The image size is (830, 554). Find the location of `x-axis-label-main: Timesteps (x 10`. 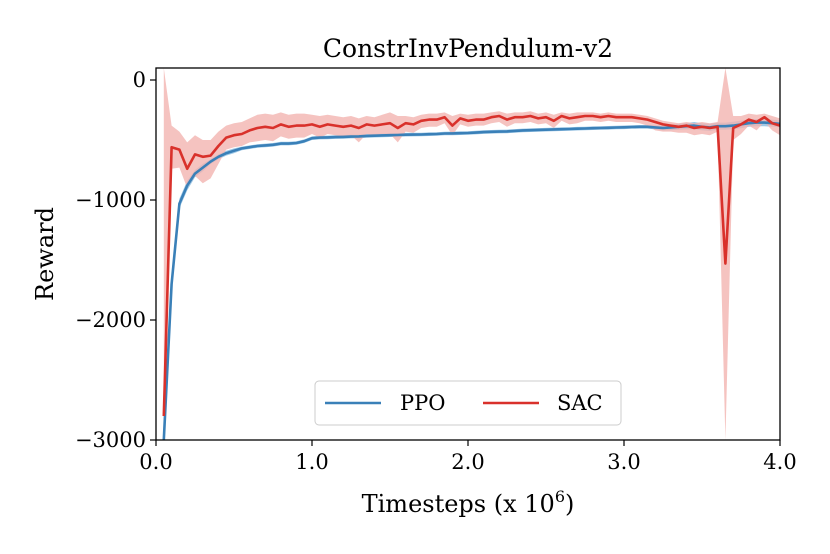

x-axis-label-main: Timesteps (x 10 is located at coordinates (458, 504).